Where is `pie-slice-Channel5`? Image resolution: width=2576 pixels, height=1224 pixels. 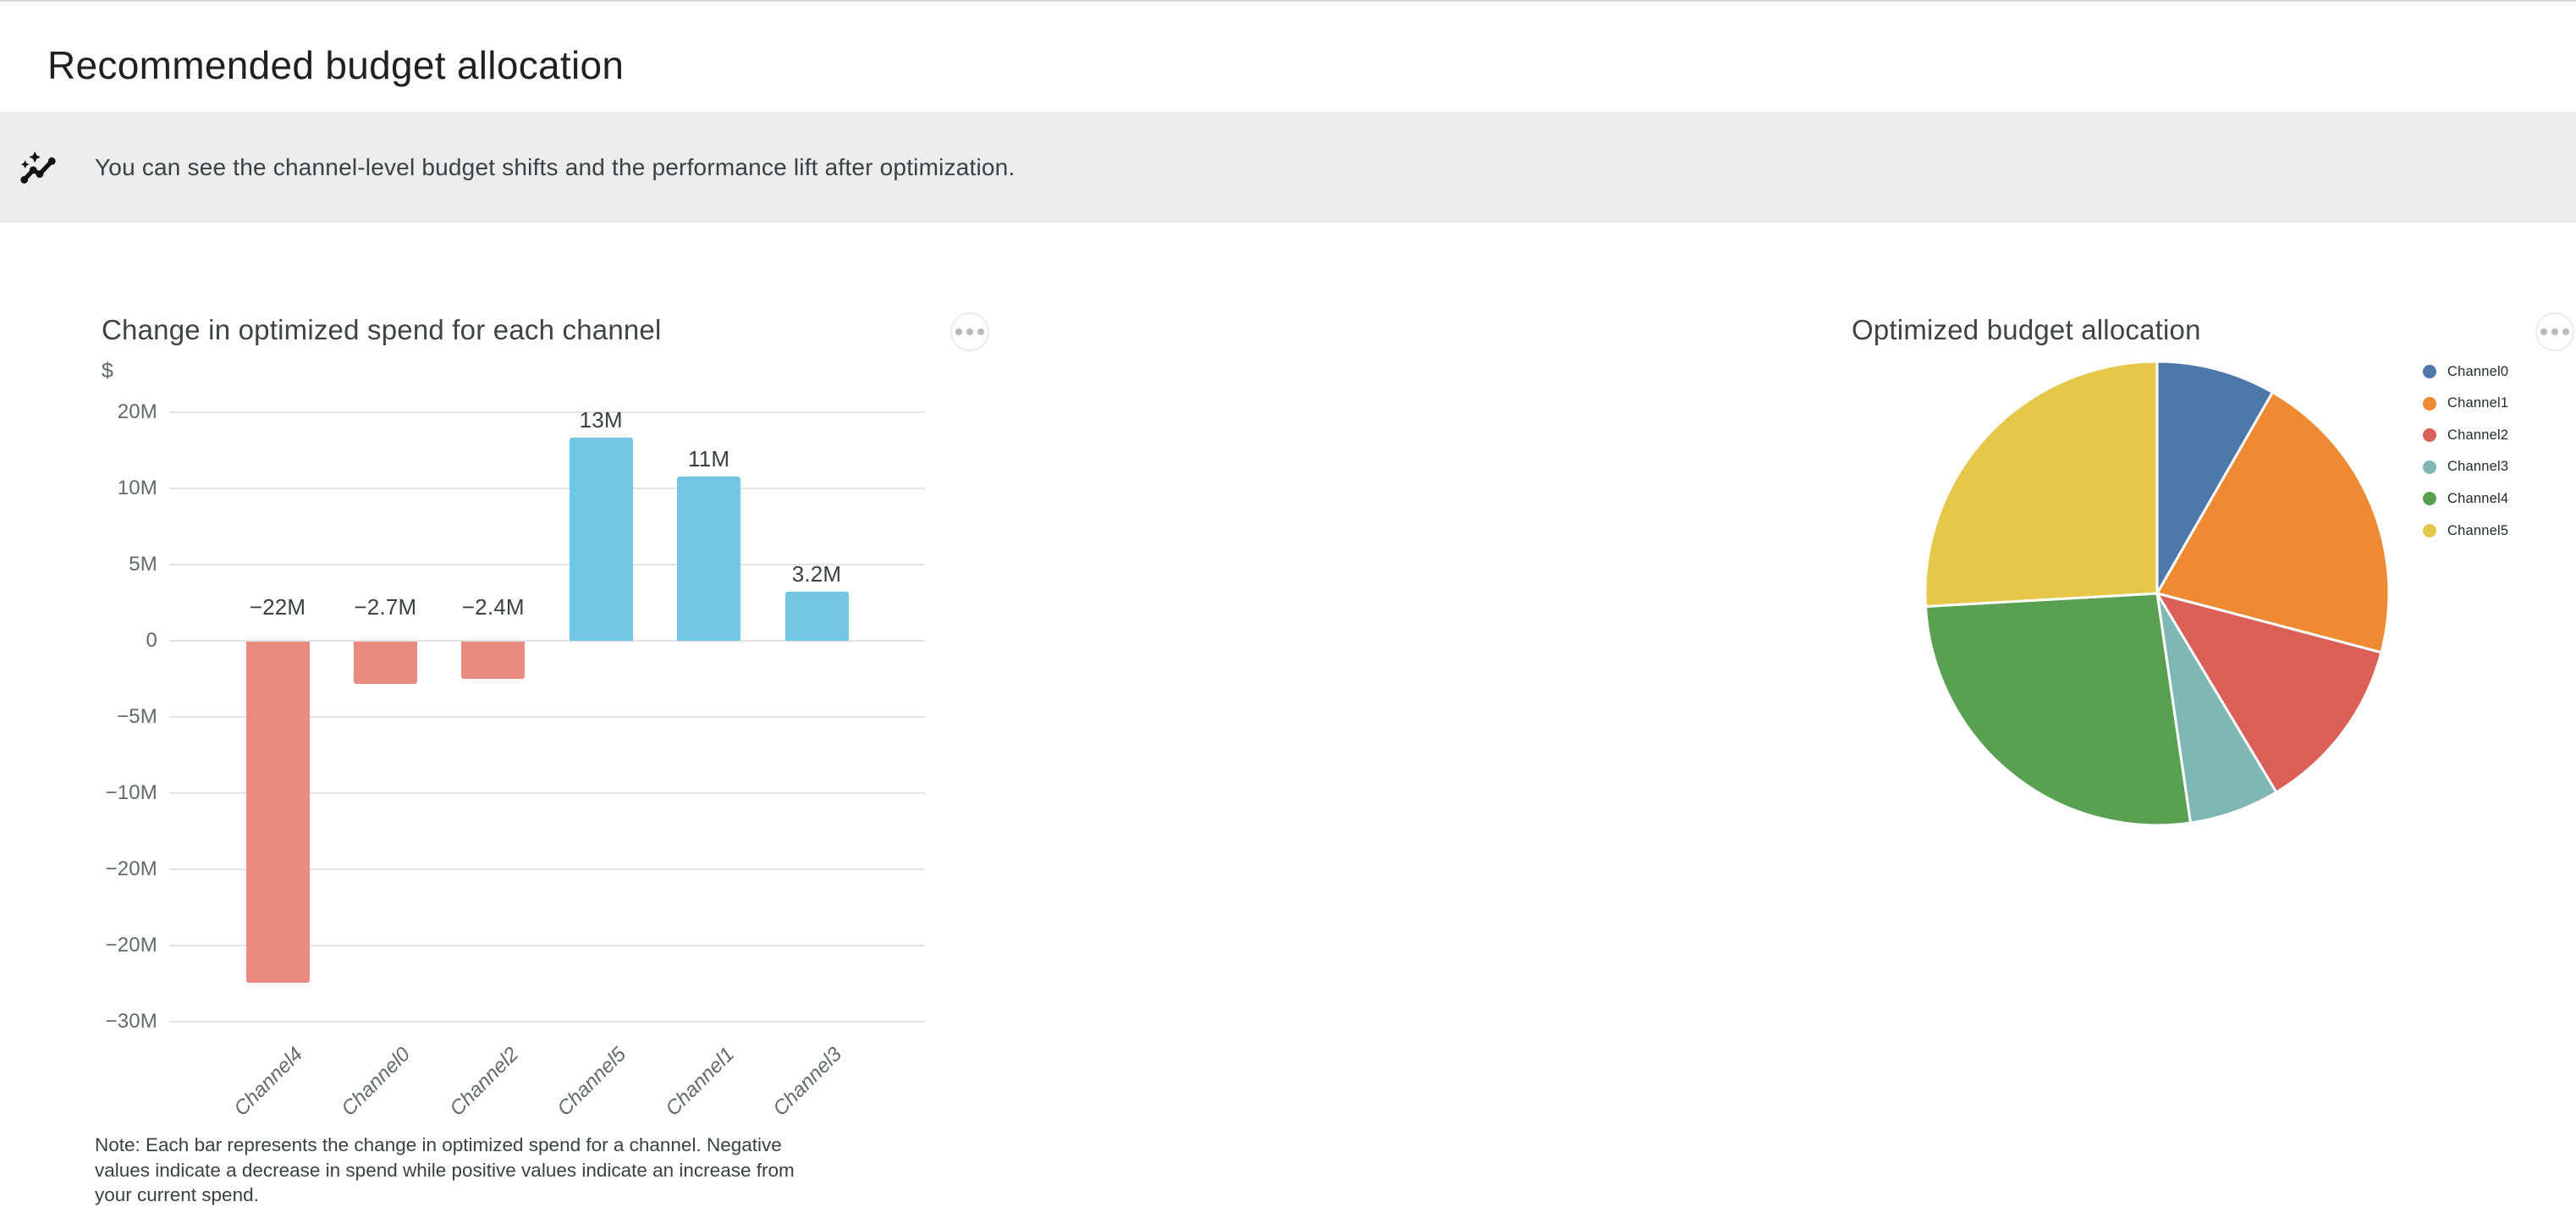
pie-slice-Channel5 is located at coordinates (2041, 484).